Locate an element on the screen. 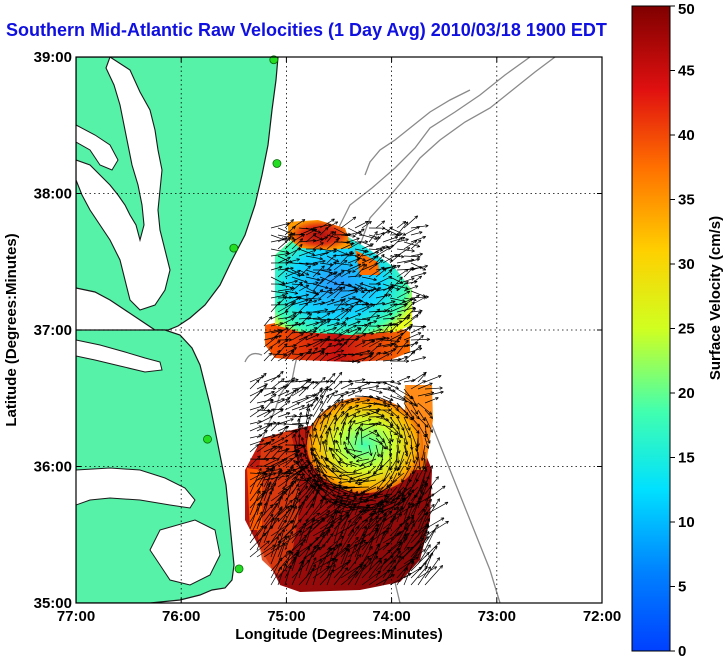  y-axis-label: Latitude (Degrees:Minutes) is located at coordinates (11, 329).